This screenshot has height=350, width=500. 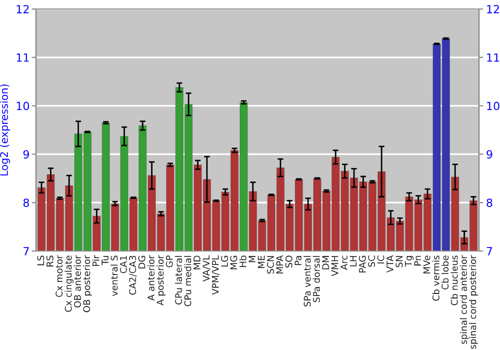 What do you see at coordinates (298, 260) in the screenshot?
I see `x-tick-label: Pa` at bounding box center [298, 260].